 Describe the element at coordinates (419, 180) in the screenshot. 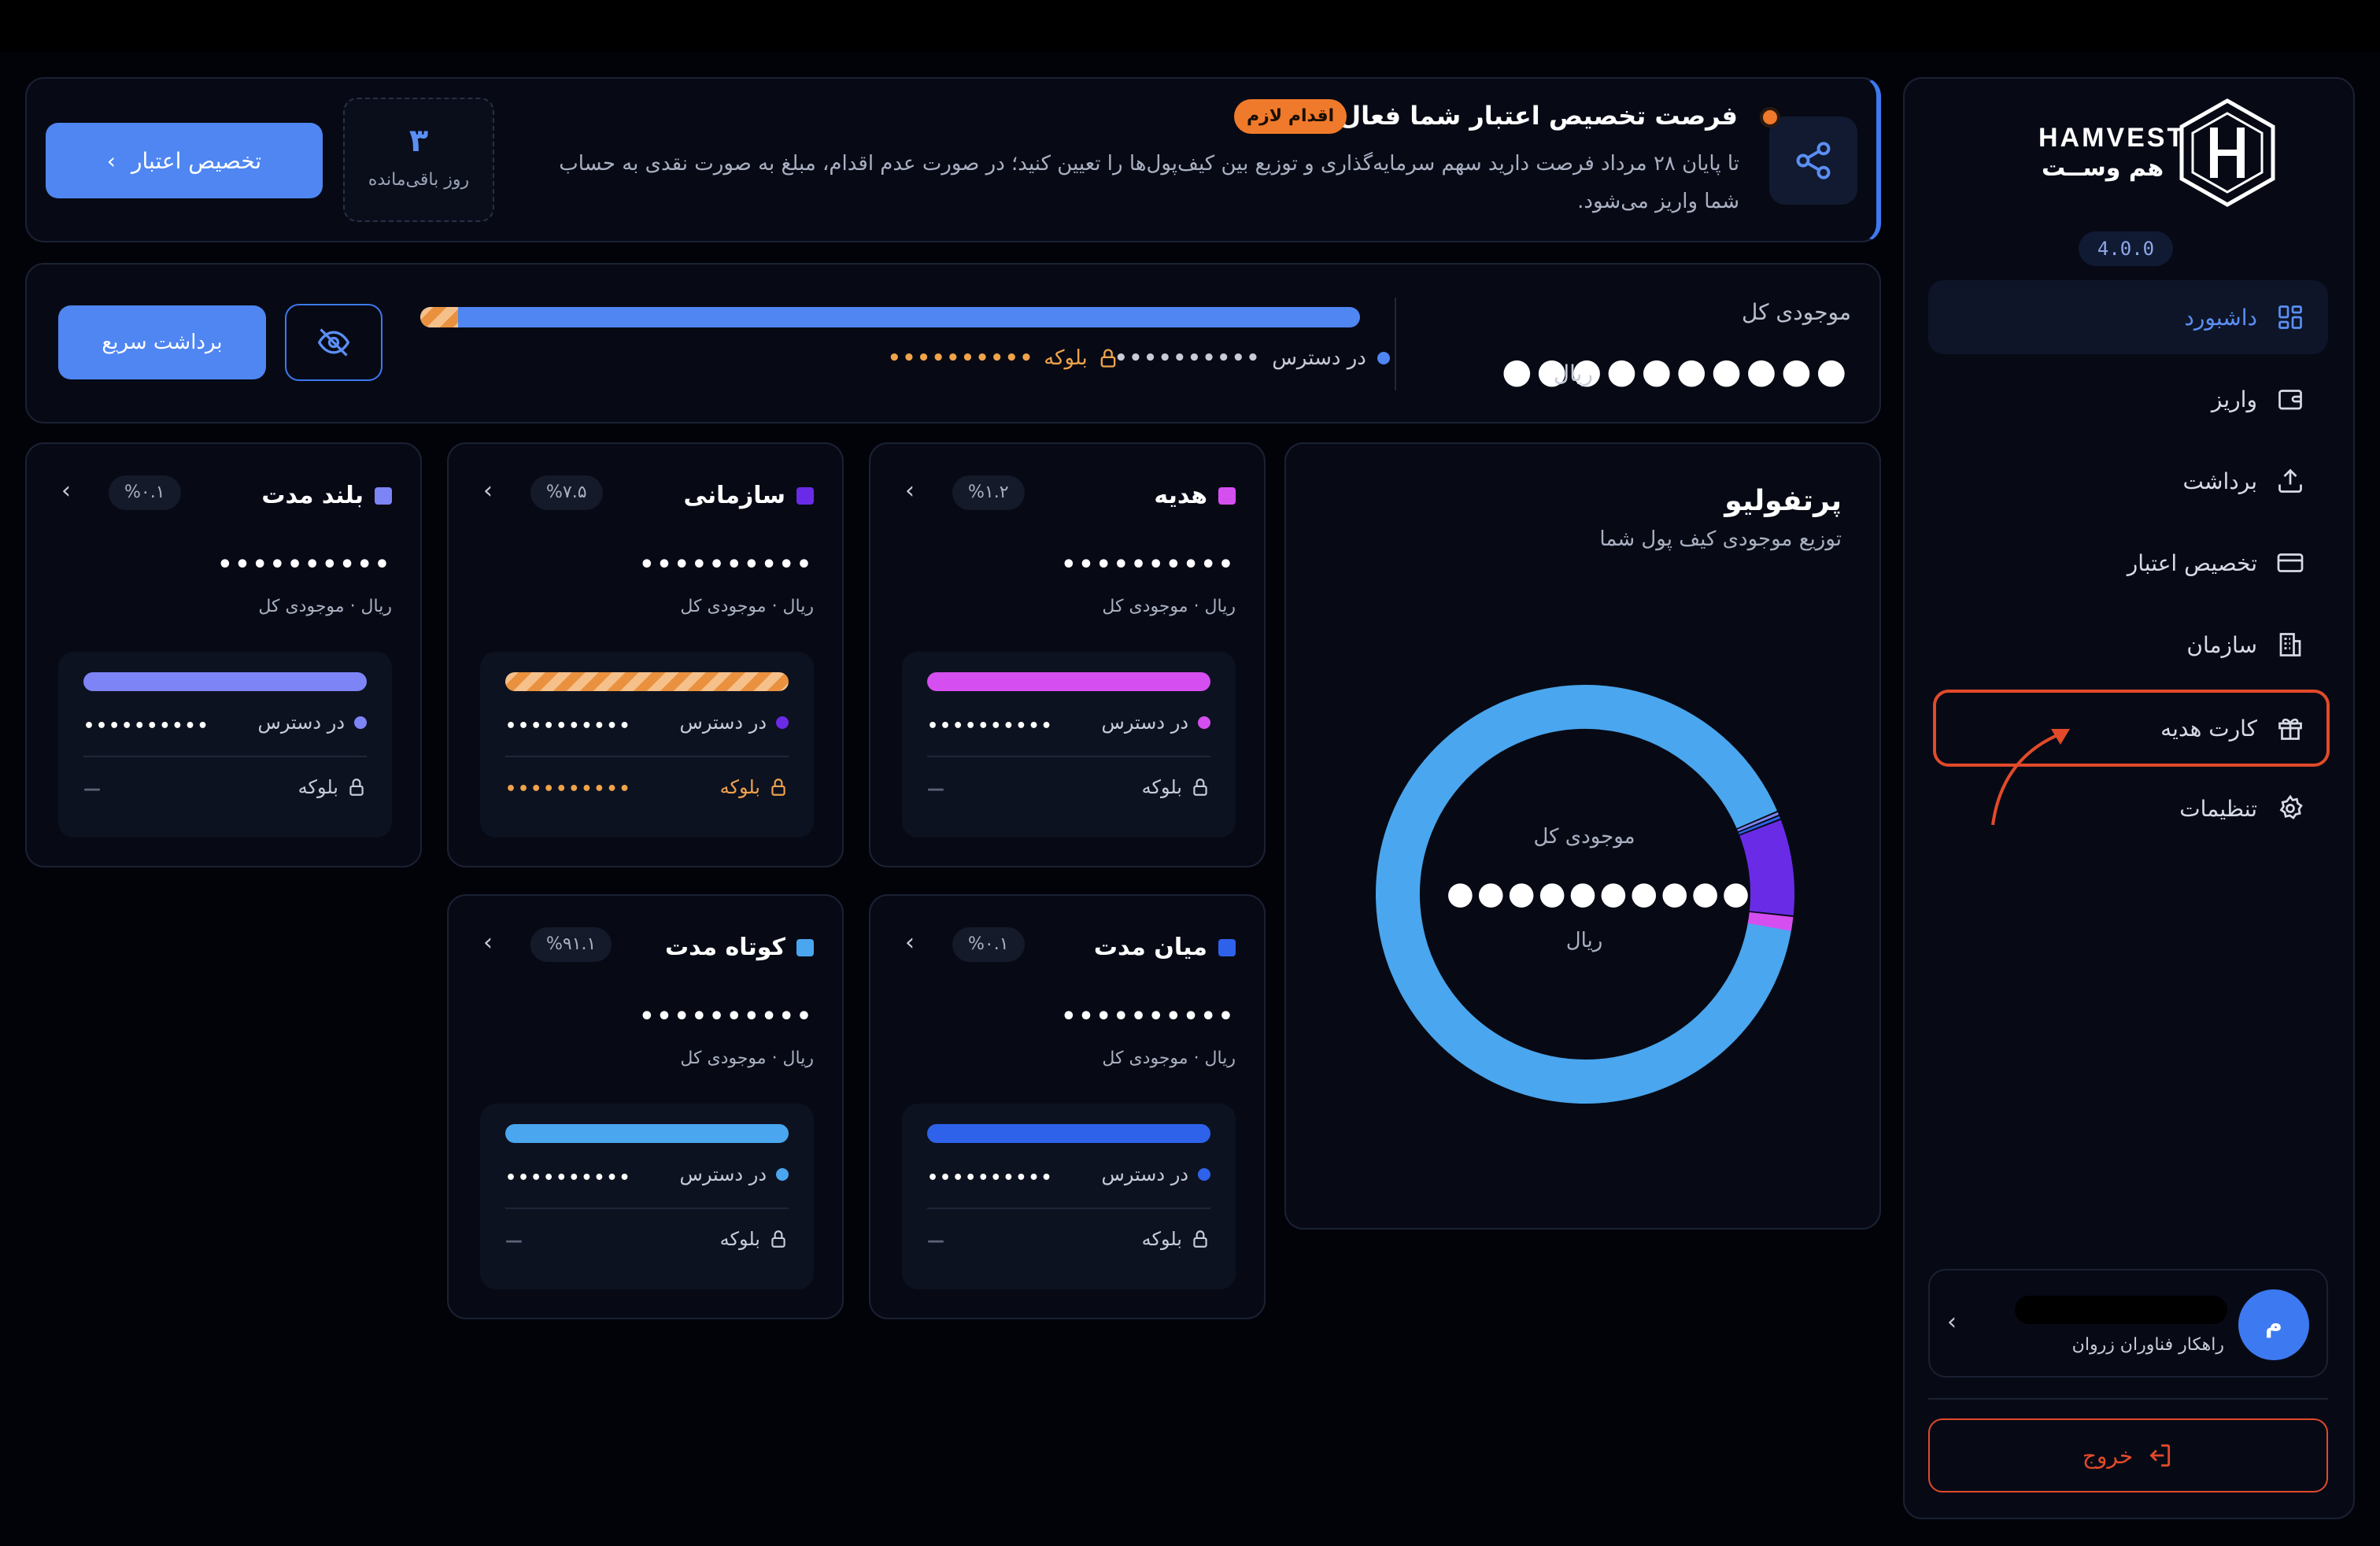

I see `days-remaining-label: روز باقی‌مانده` at that location.